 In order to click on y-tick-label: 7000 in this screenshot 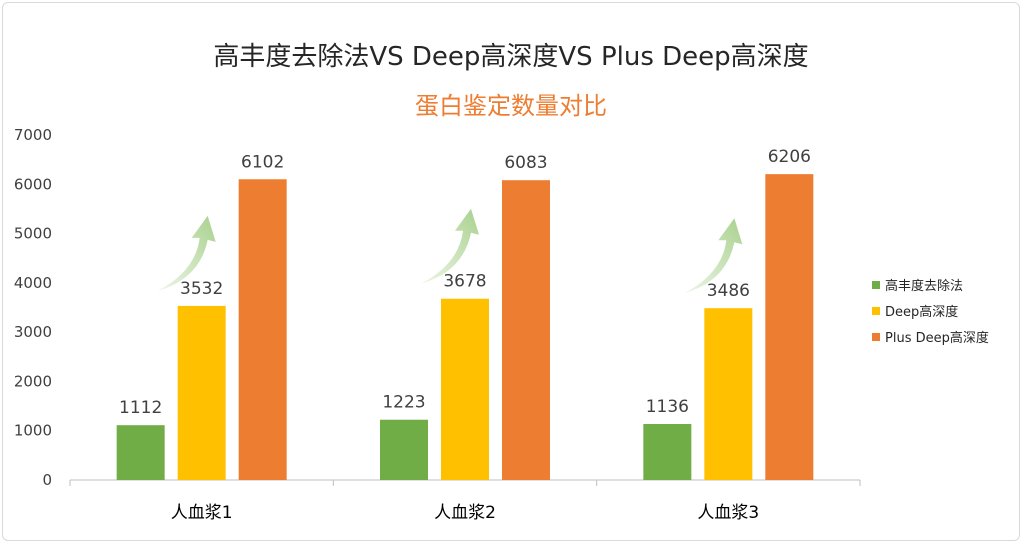, I will do `click(33, 135)`.